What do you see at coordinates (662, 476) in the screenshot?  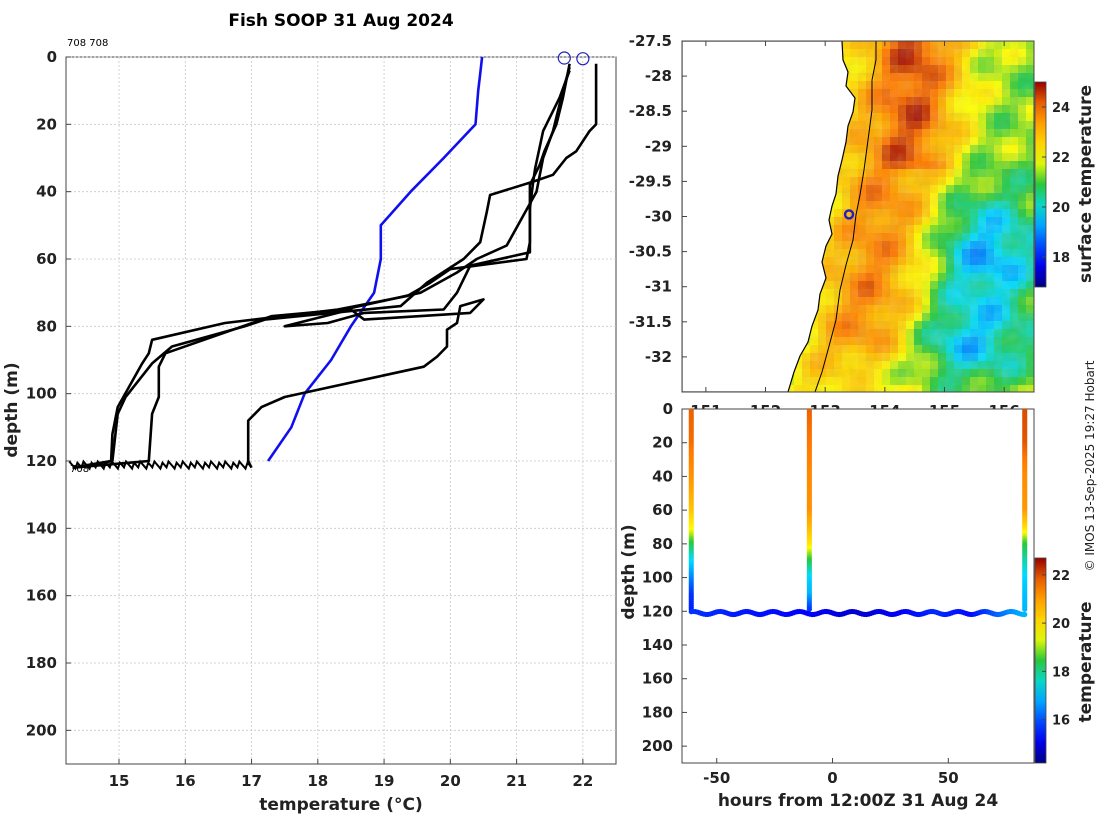 I see `section-y-tick-label: 40` at bounding box center [662, 476].